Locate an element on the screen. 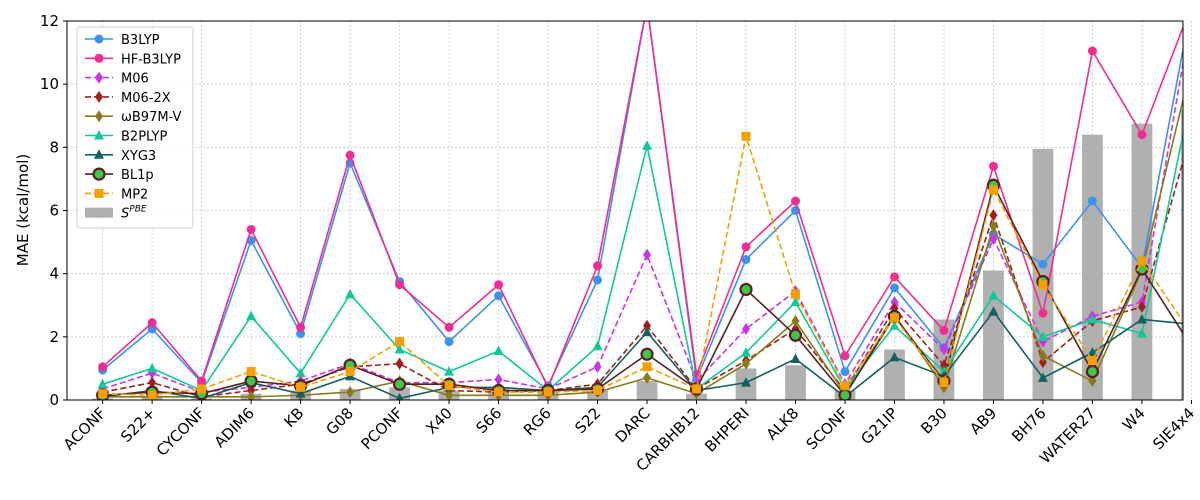  point-BL1p-DARC is located at coordinates (647, 354).